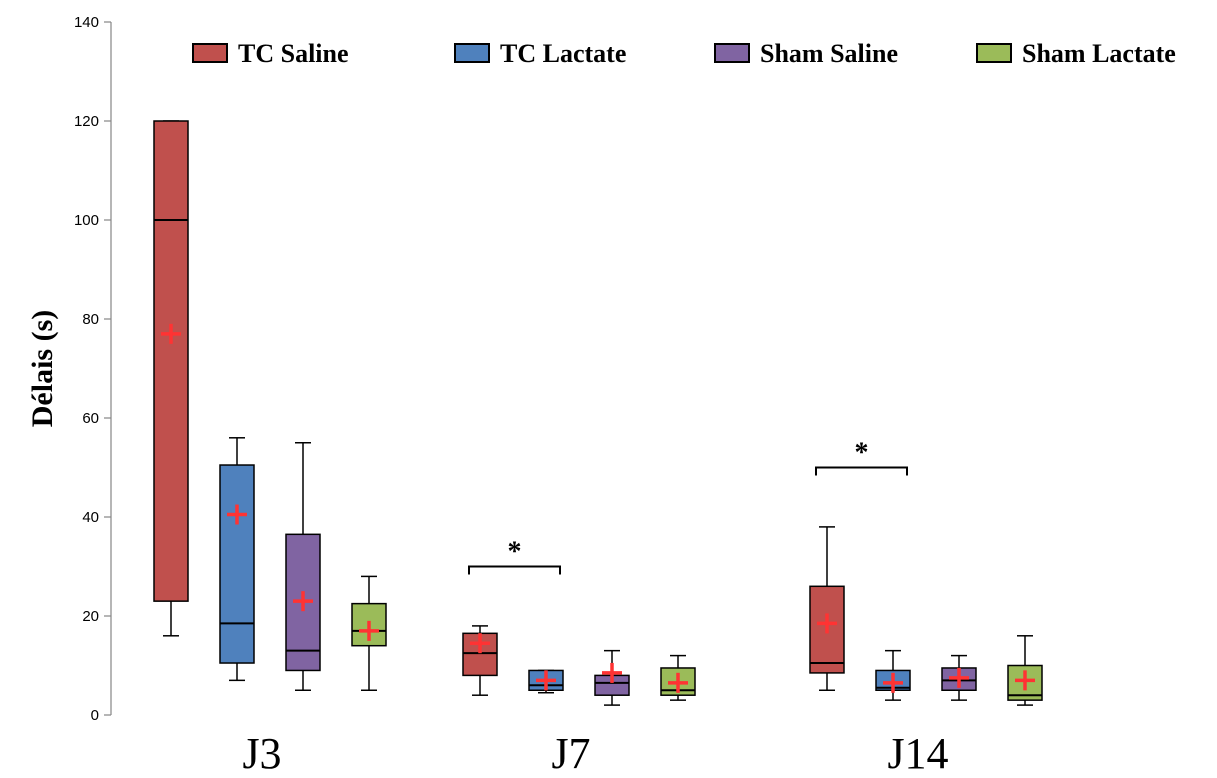  I want to click on y-tick-label: 80, so click(90, 319).